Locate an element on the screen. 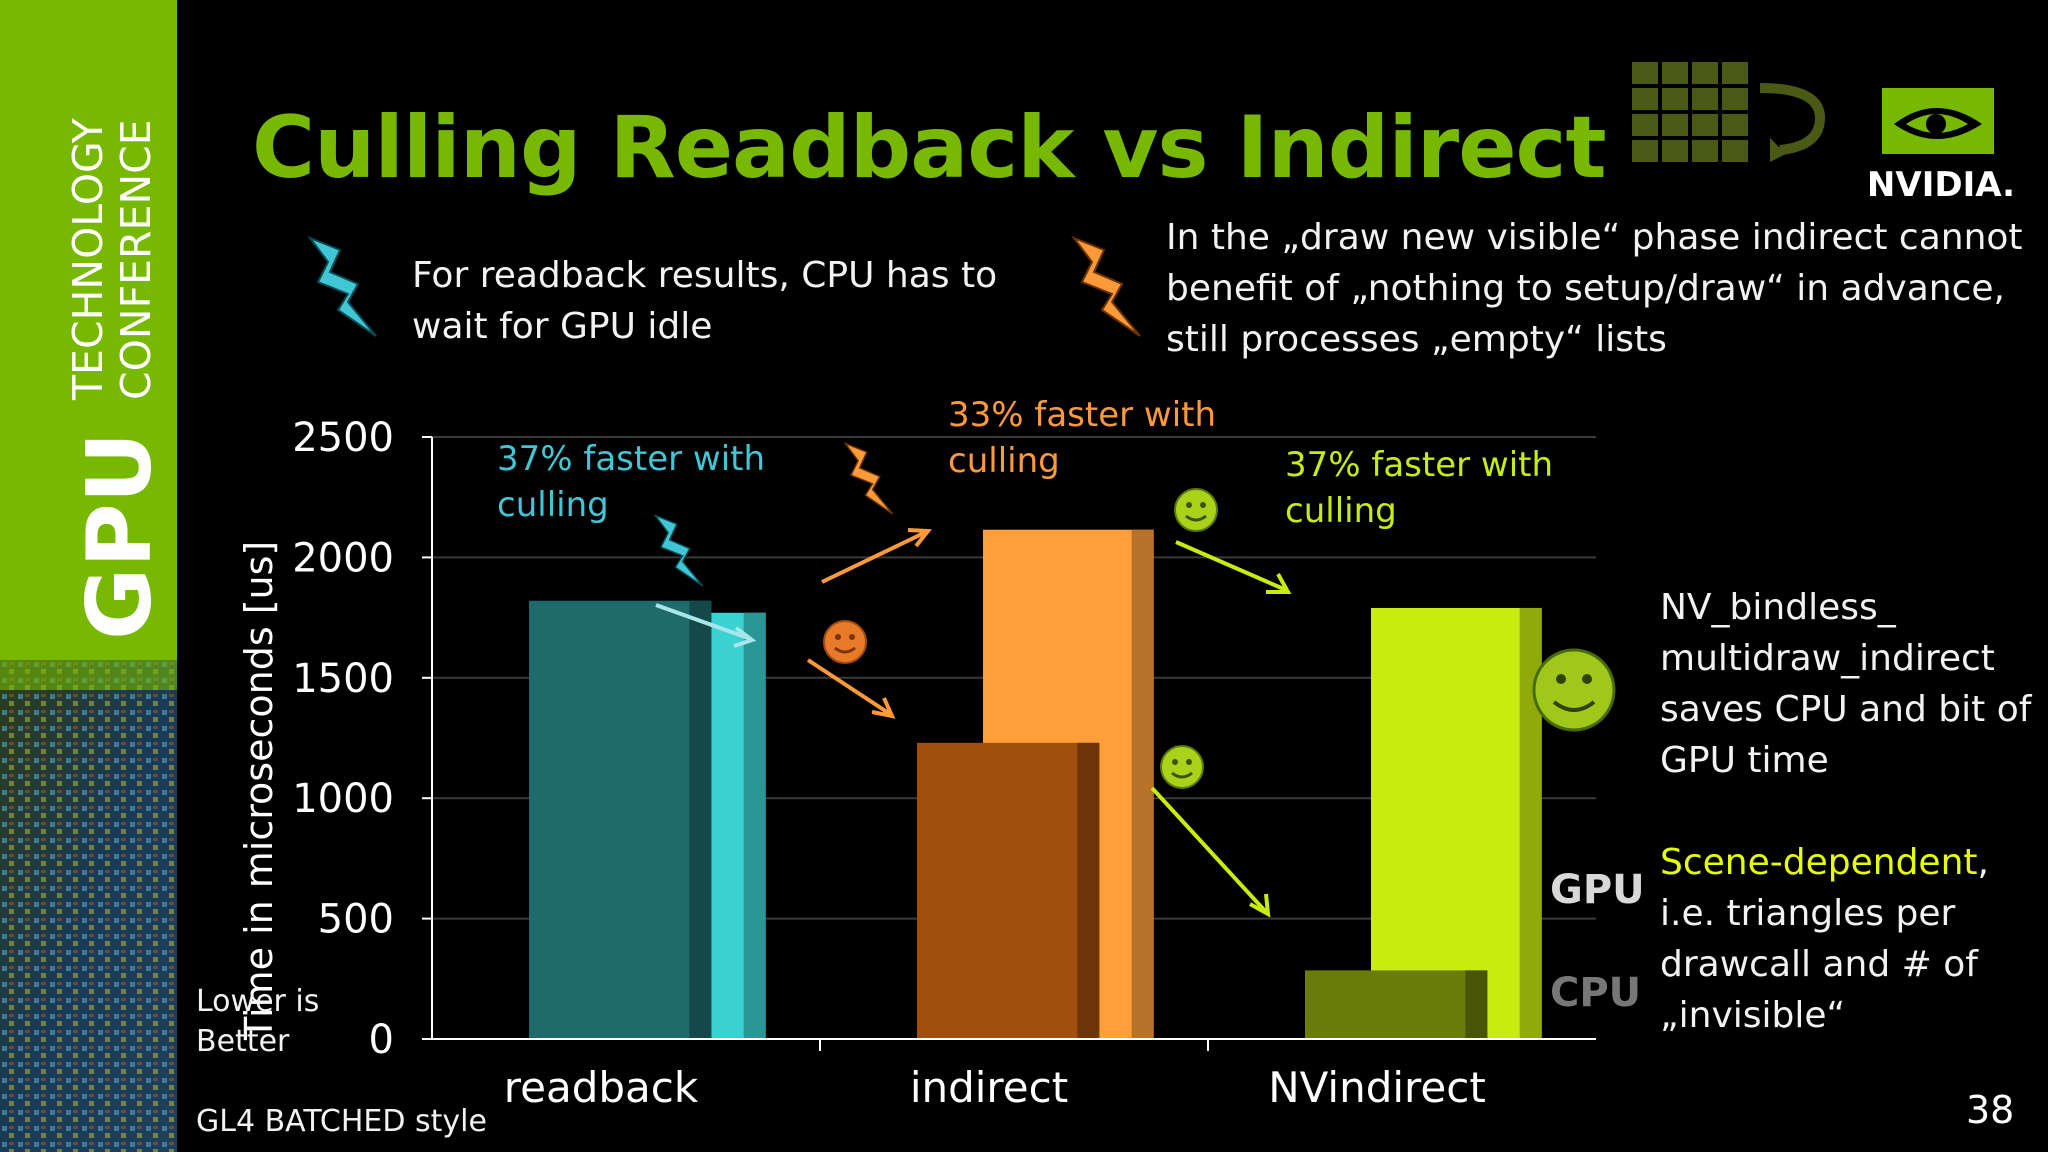  lightning-orange-icon is located at coordinates (1106, 286).